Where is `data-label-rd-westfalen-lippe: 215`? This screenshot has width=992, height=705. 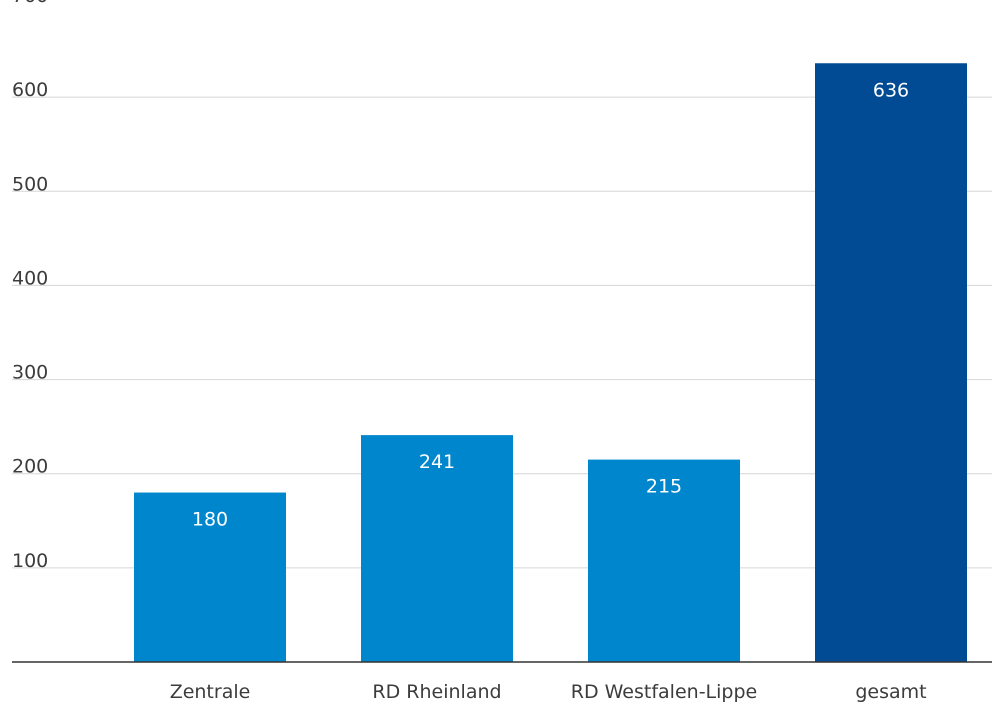
data-label-rd-westfalen-lippe: 215 is located at coordinates (664, 487).